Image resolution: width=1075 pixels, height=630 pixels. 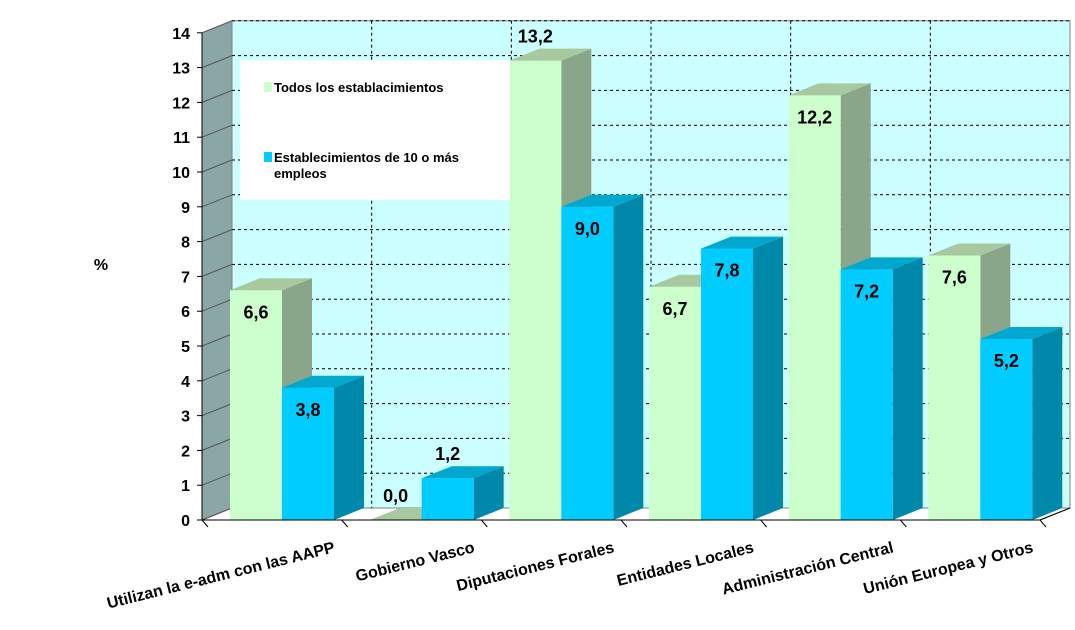 What do you see at coordinates (185, 382) in the screenshot?
I see `y-tick-label: 4` at bounding box center [185, 382].